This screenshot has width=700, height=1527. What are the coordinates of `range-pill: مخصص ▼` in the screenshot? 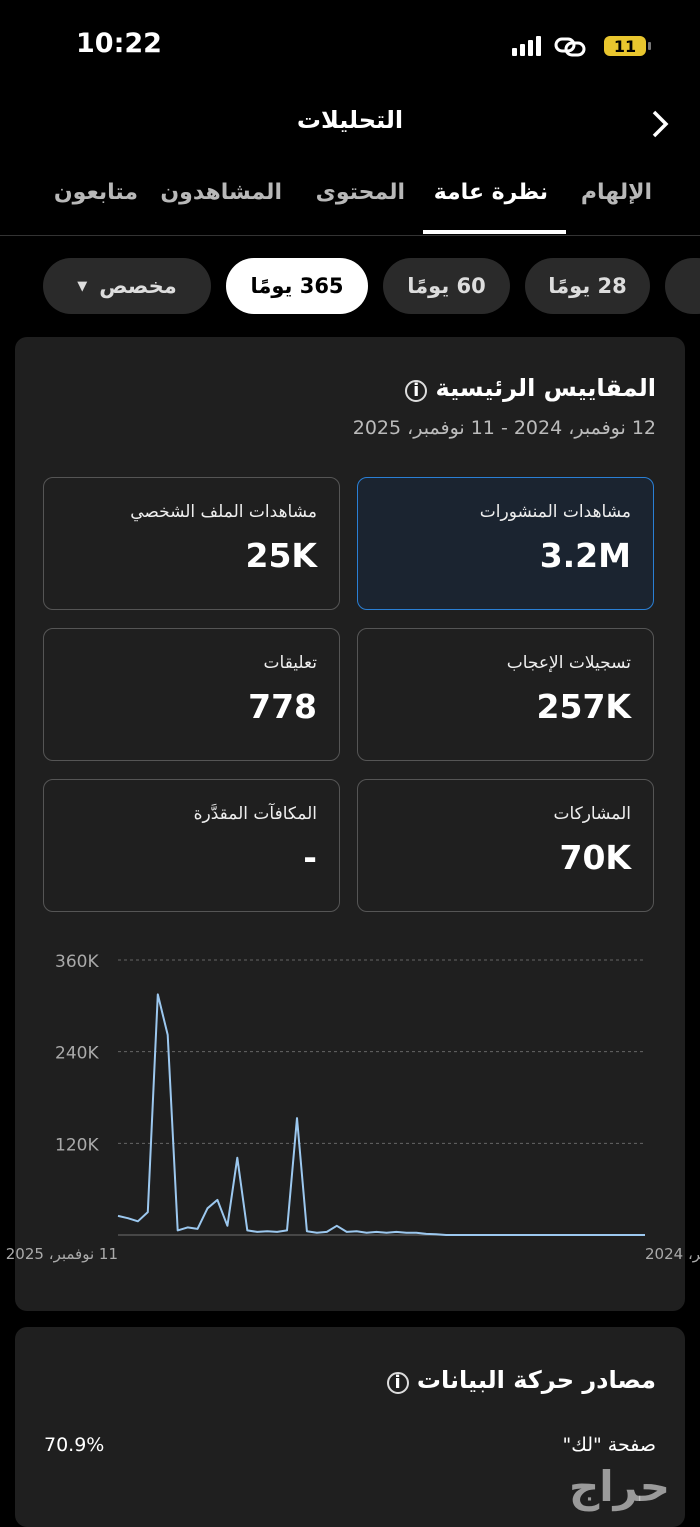 It's located at (127, 286).